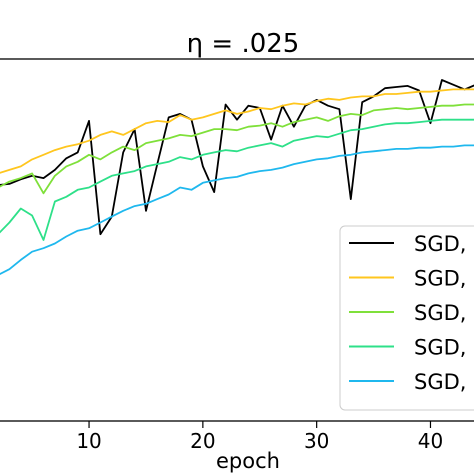 The image size is (474, 474). Describe the element at coordinates (248, 461) in the screenshot. I see `x-axis-label: epoch` at that location.